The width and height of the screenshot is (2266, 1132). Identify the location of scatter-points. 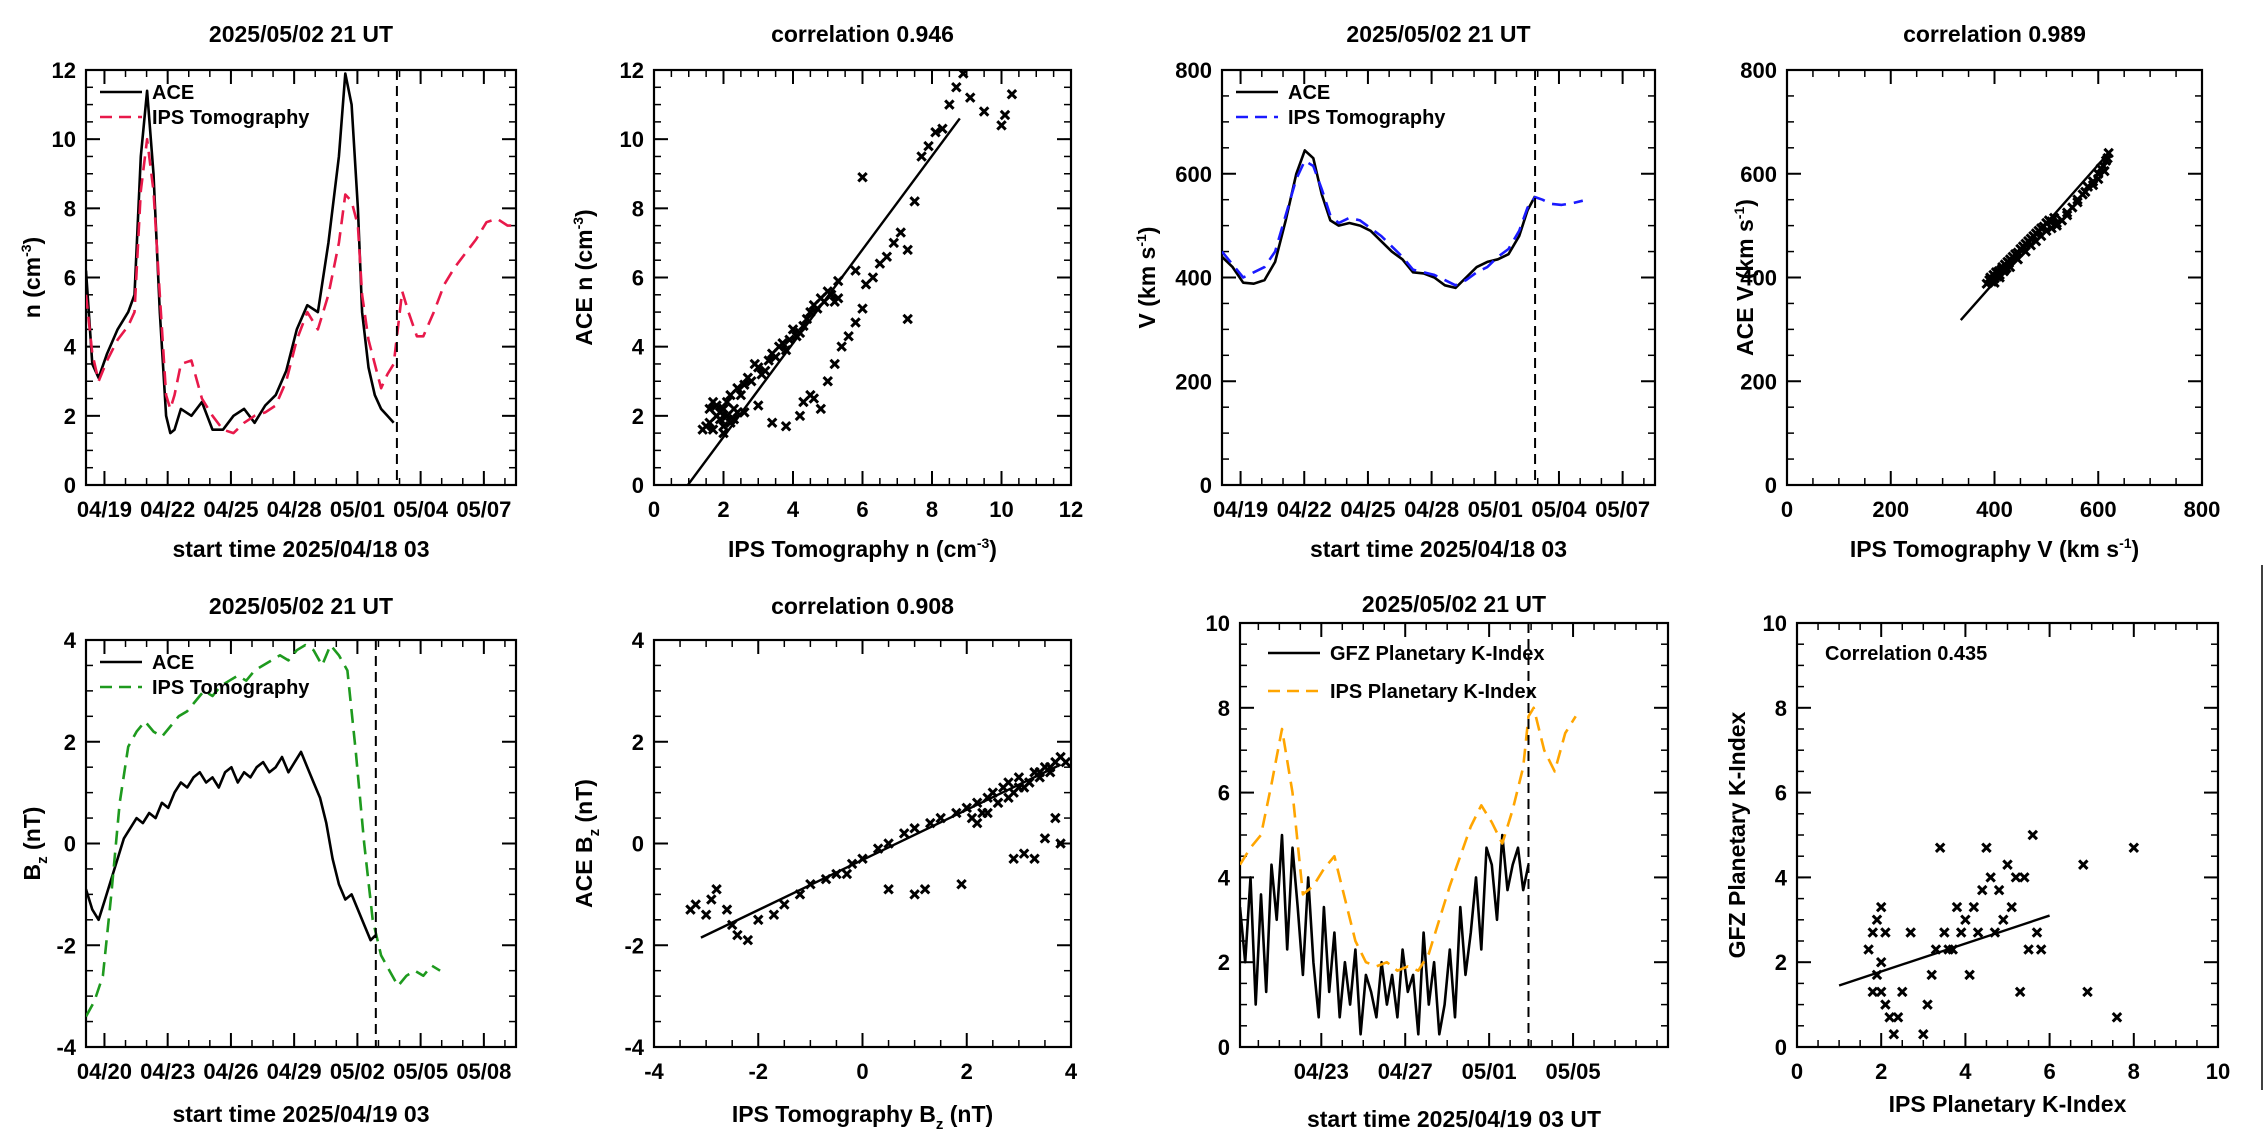
(857, 254).